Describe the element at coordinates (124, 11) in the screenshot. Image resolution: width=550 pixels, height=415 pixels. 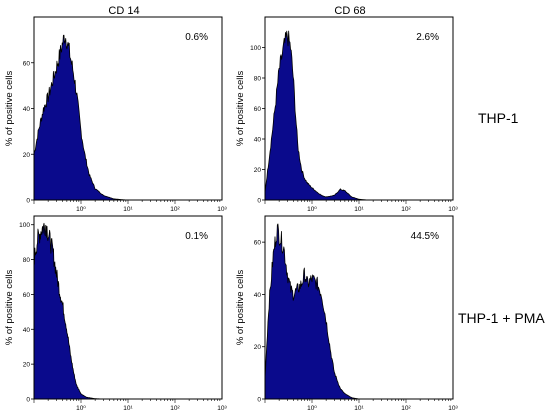
I see `column-title-cd14: CD 14` at that location.